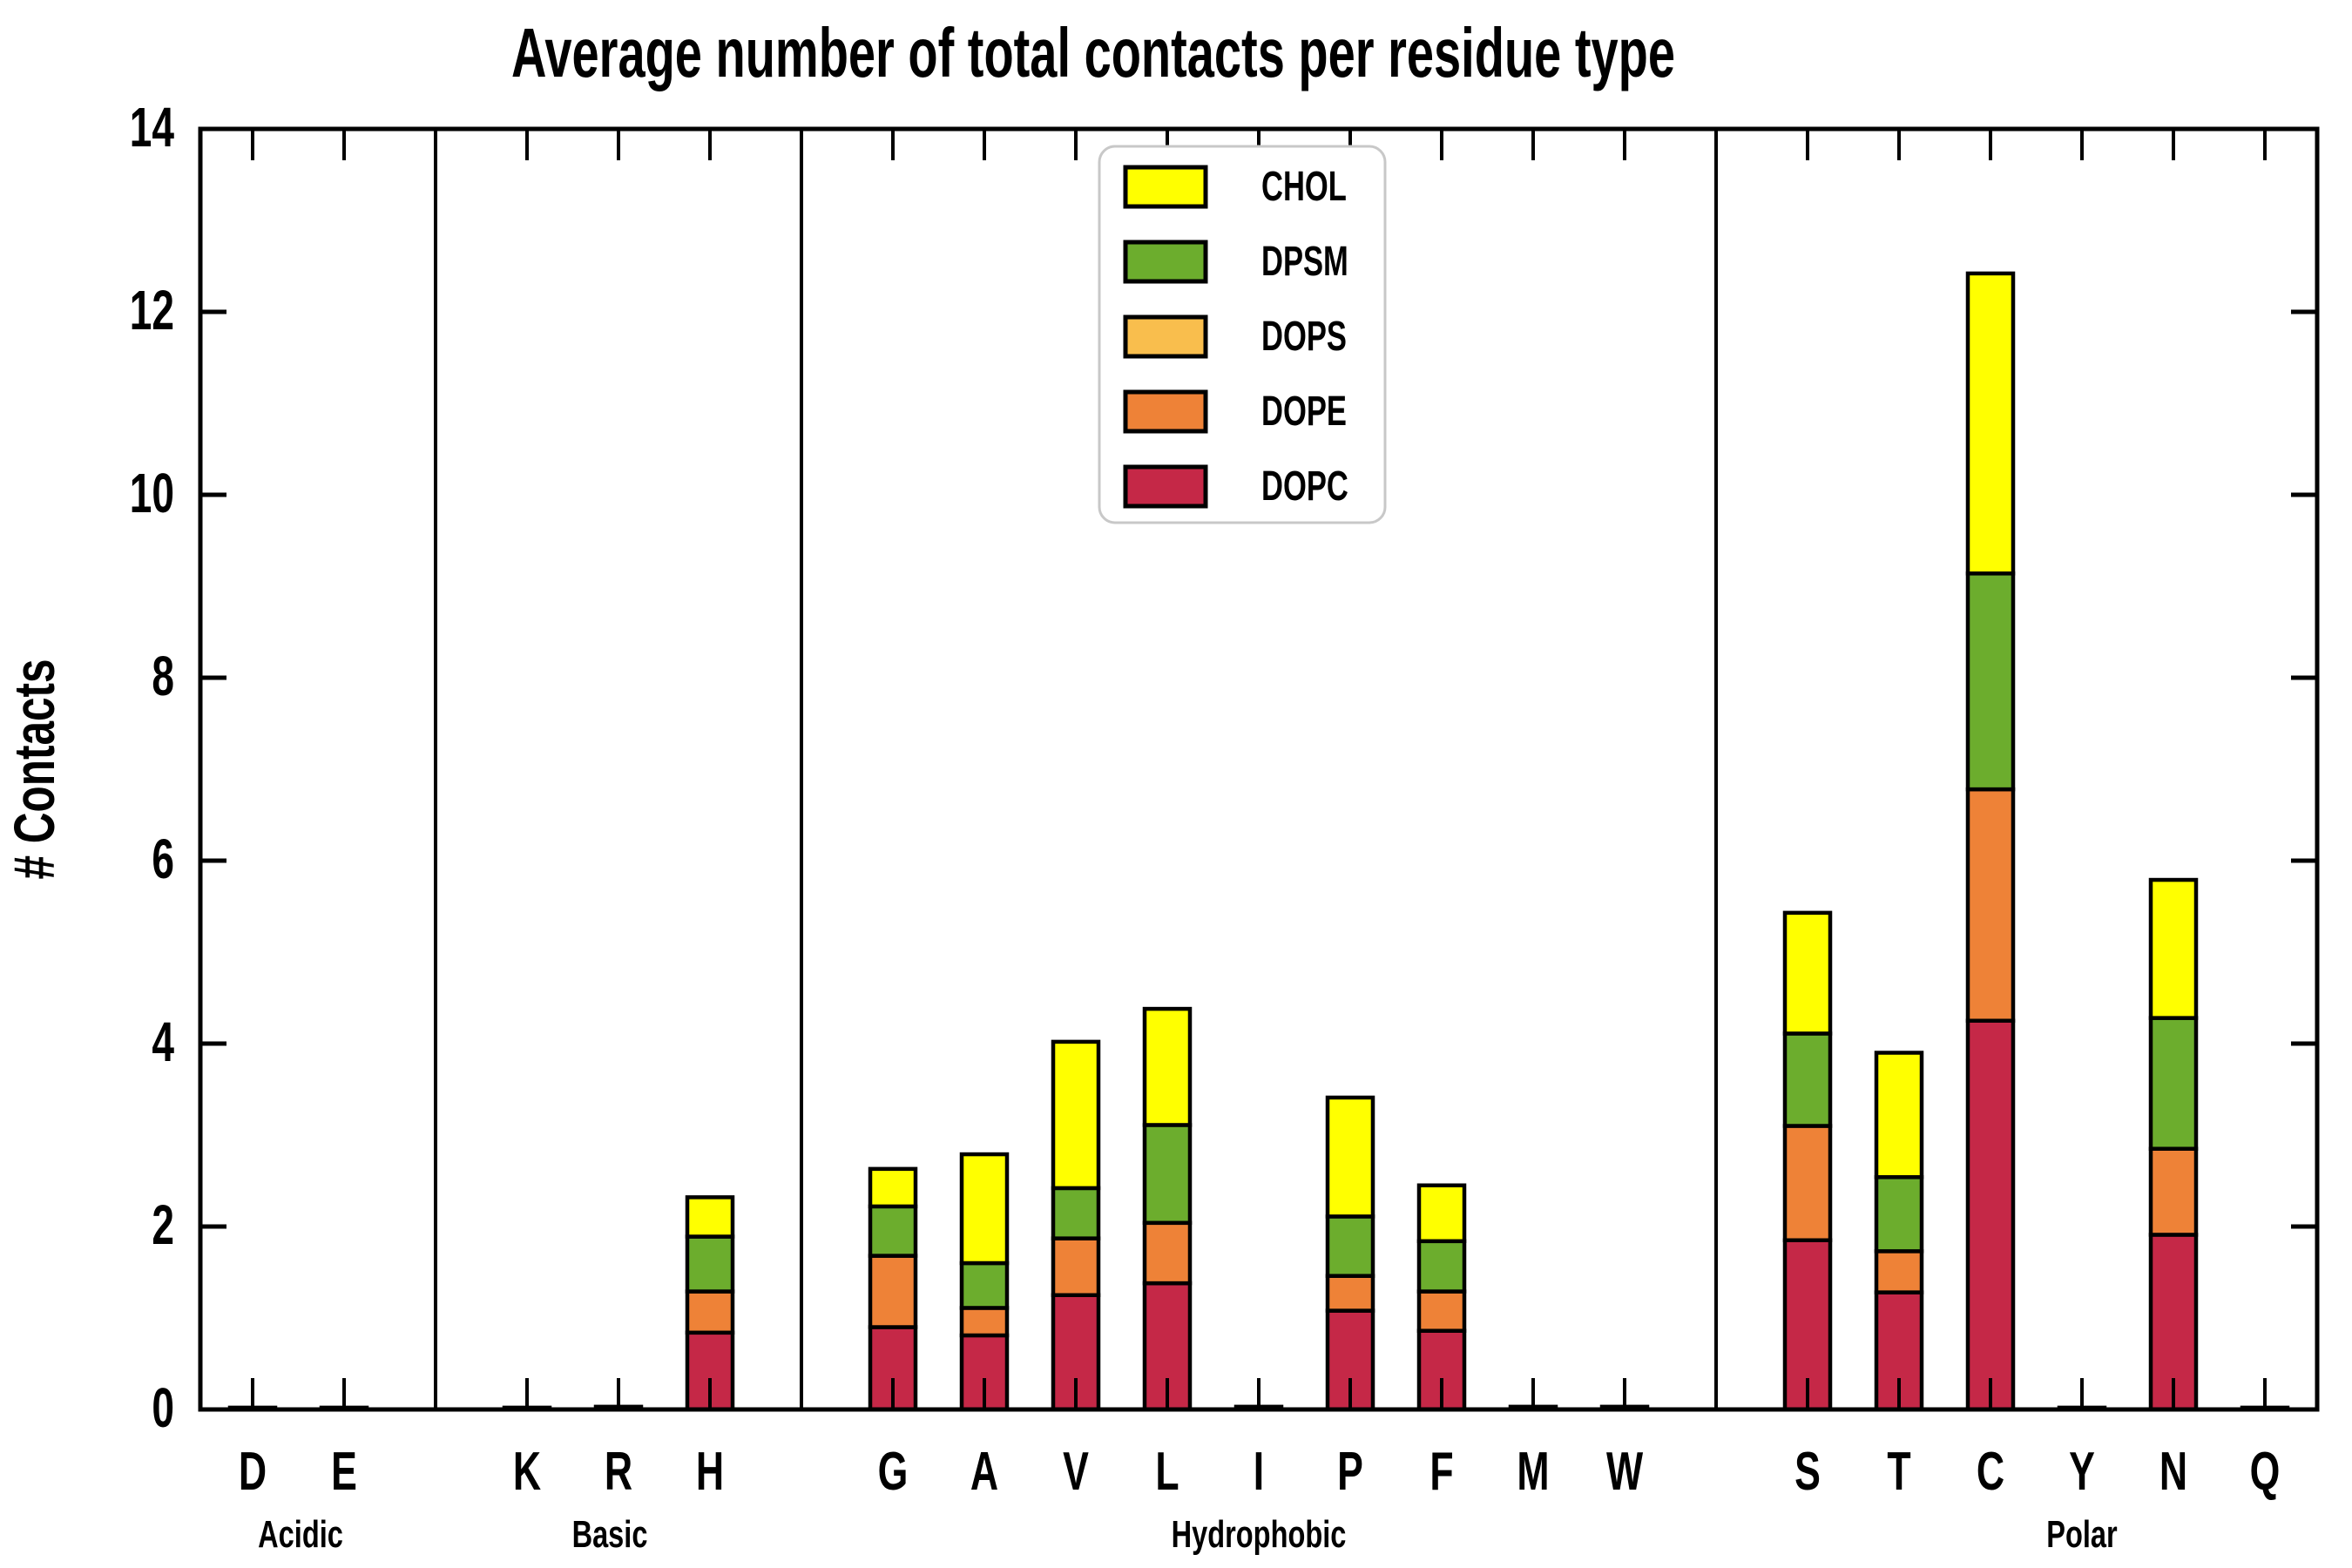  Describe the element at coordinates (1899, 1271) in the screenshot. I see `bar-segment-T-DOPE` at that location.